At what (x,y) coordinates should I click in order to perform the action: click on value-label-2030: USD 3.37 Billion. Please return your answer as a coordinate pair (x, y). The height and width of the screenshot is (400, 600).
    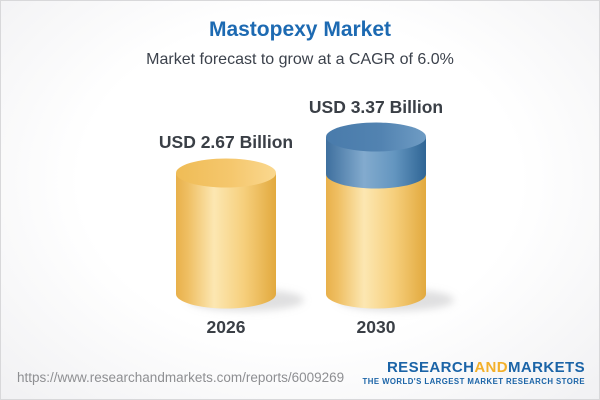
    Looking at the image, I should click on (376, 107).